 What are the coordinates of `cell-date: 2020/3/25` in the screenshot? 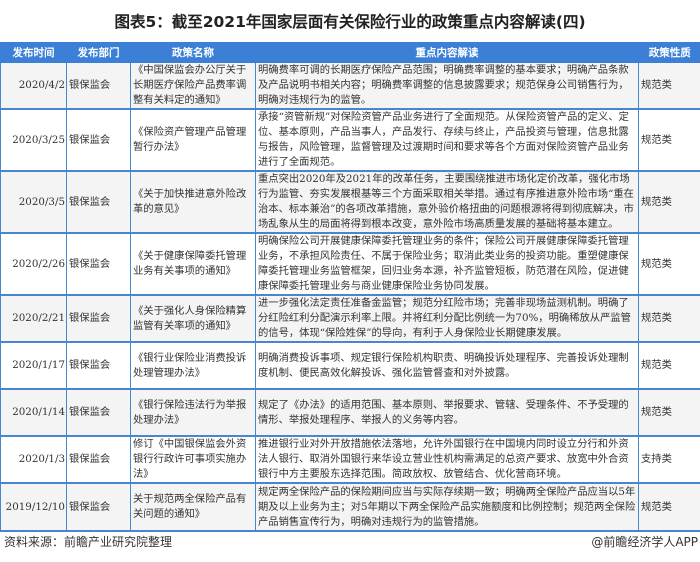 It's located at (33, 140).